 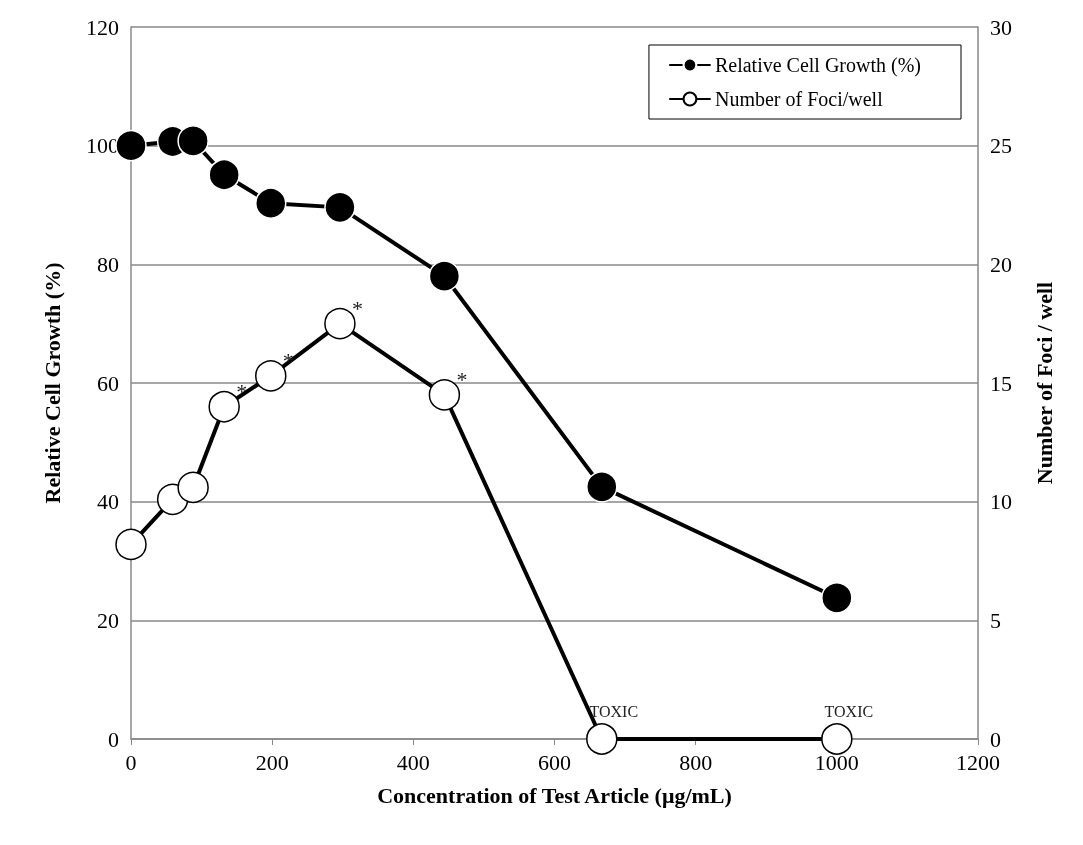 What do you see at coordinates (1001, 502) in the screenshot?
I see `y2-tick-label: 10` at bounding box center [1001, 502].